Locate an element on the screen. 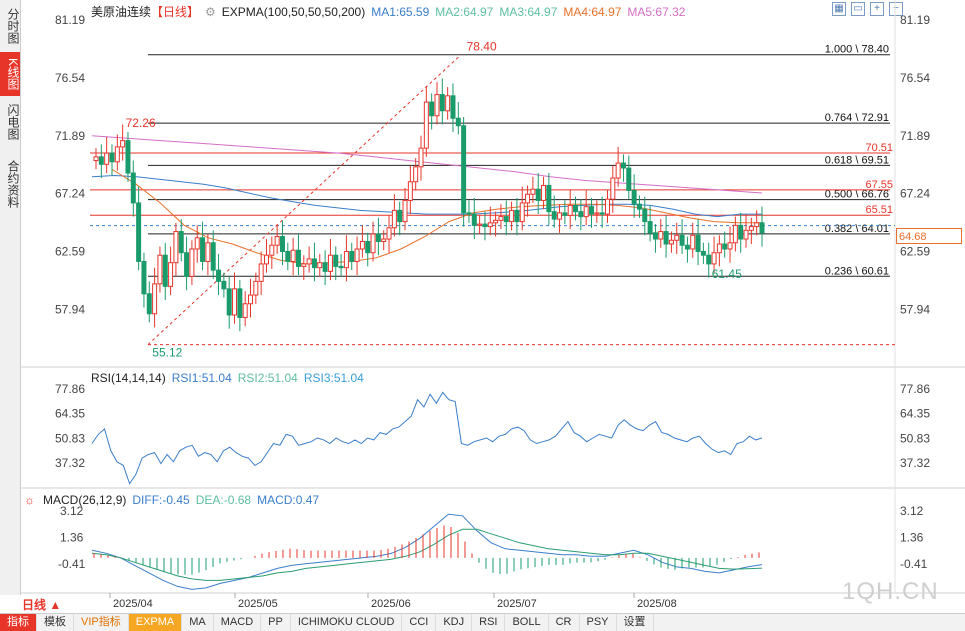  fib-level-label: 1.000 \ 78.40 is located at coordinates (857, 50).